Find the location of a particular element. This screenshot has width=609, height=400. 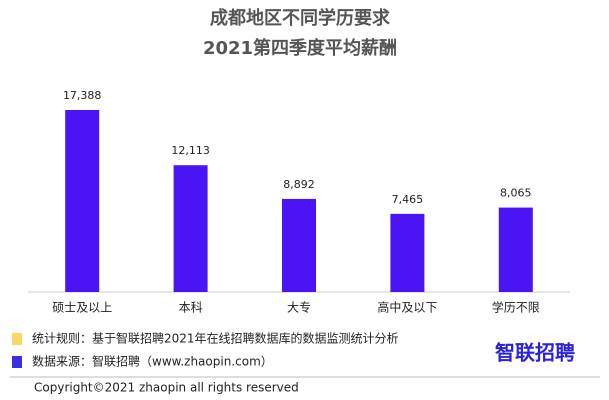

x-tick-label: 本科 is located at coordinates (191, 308).